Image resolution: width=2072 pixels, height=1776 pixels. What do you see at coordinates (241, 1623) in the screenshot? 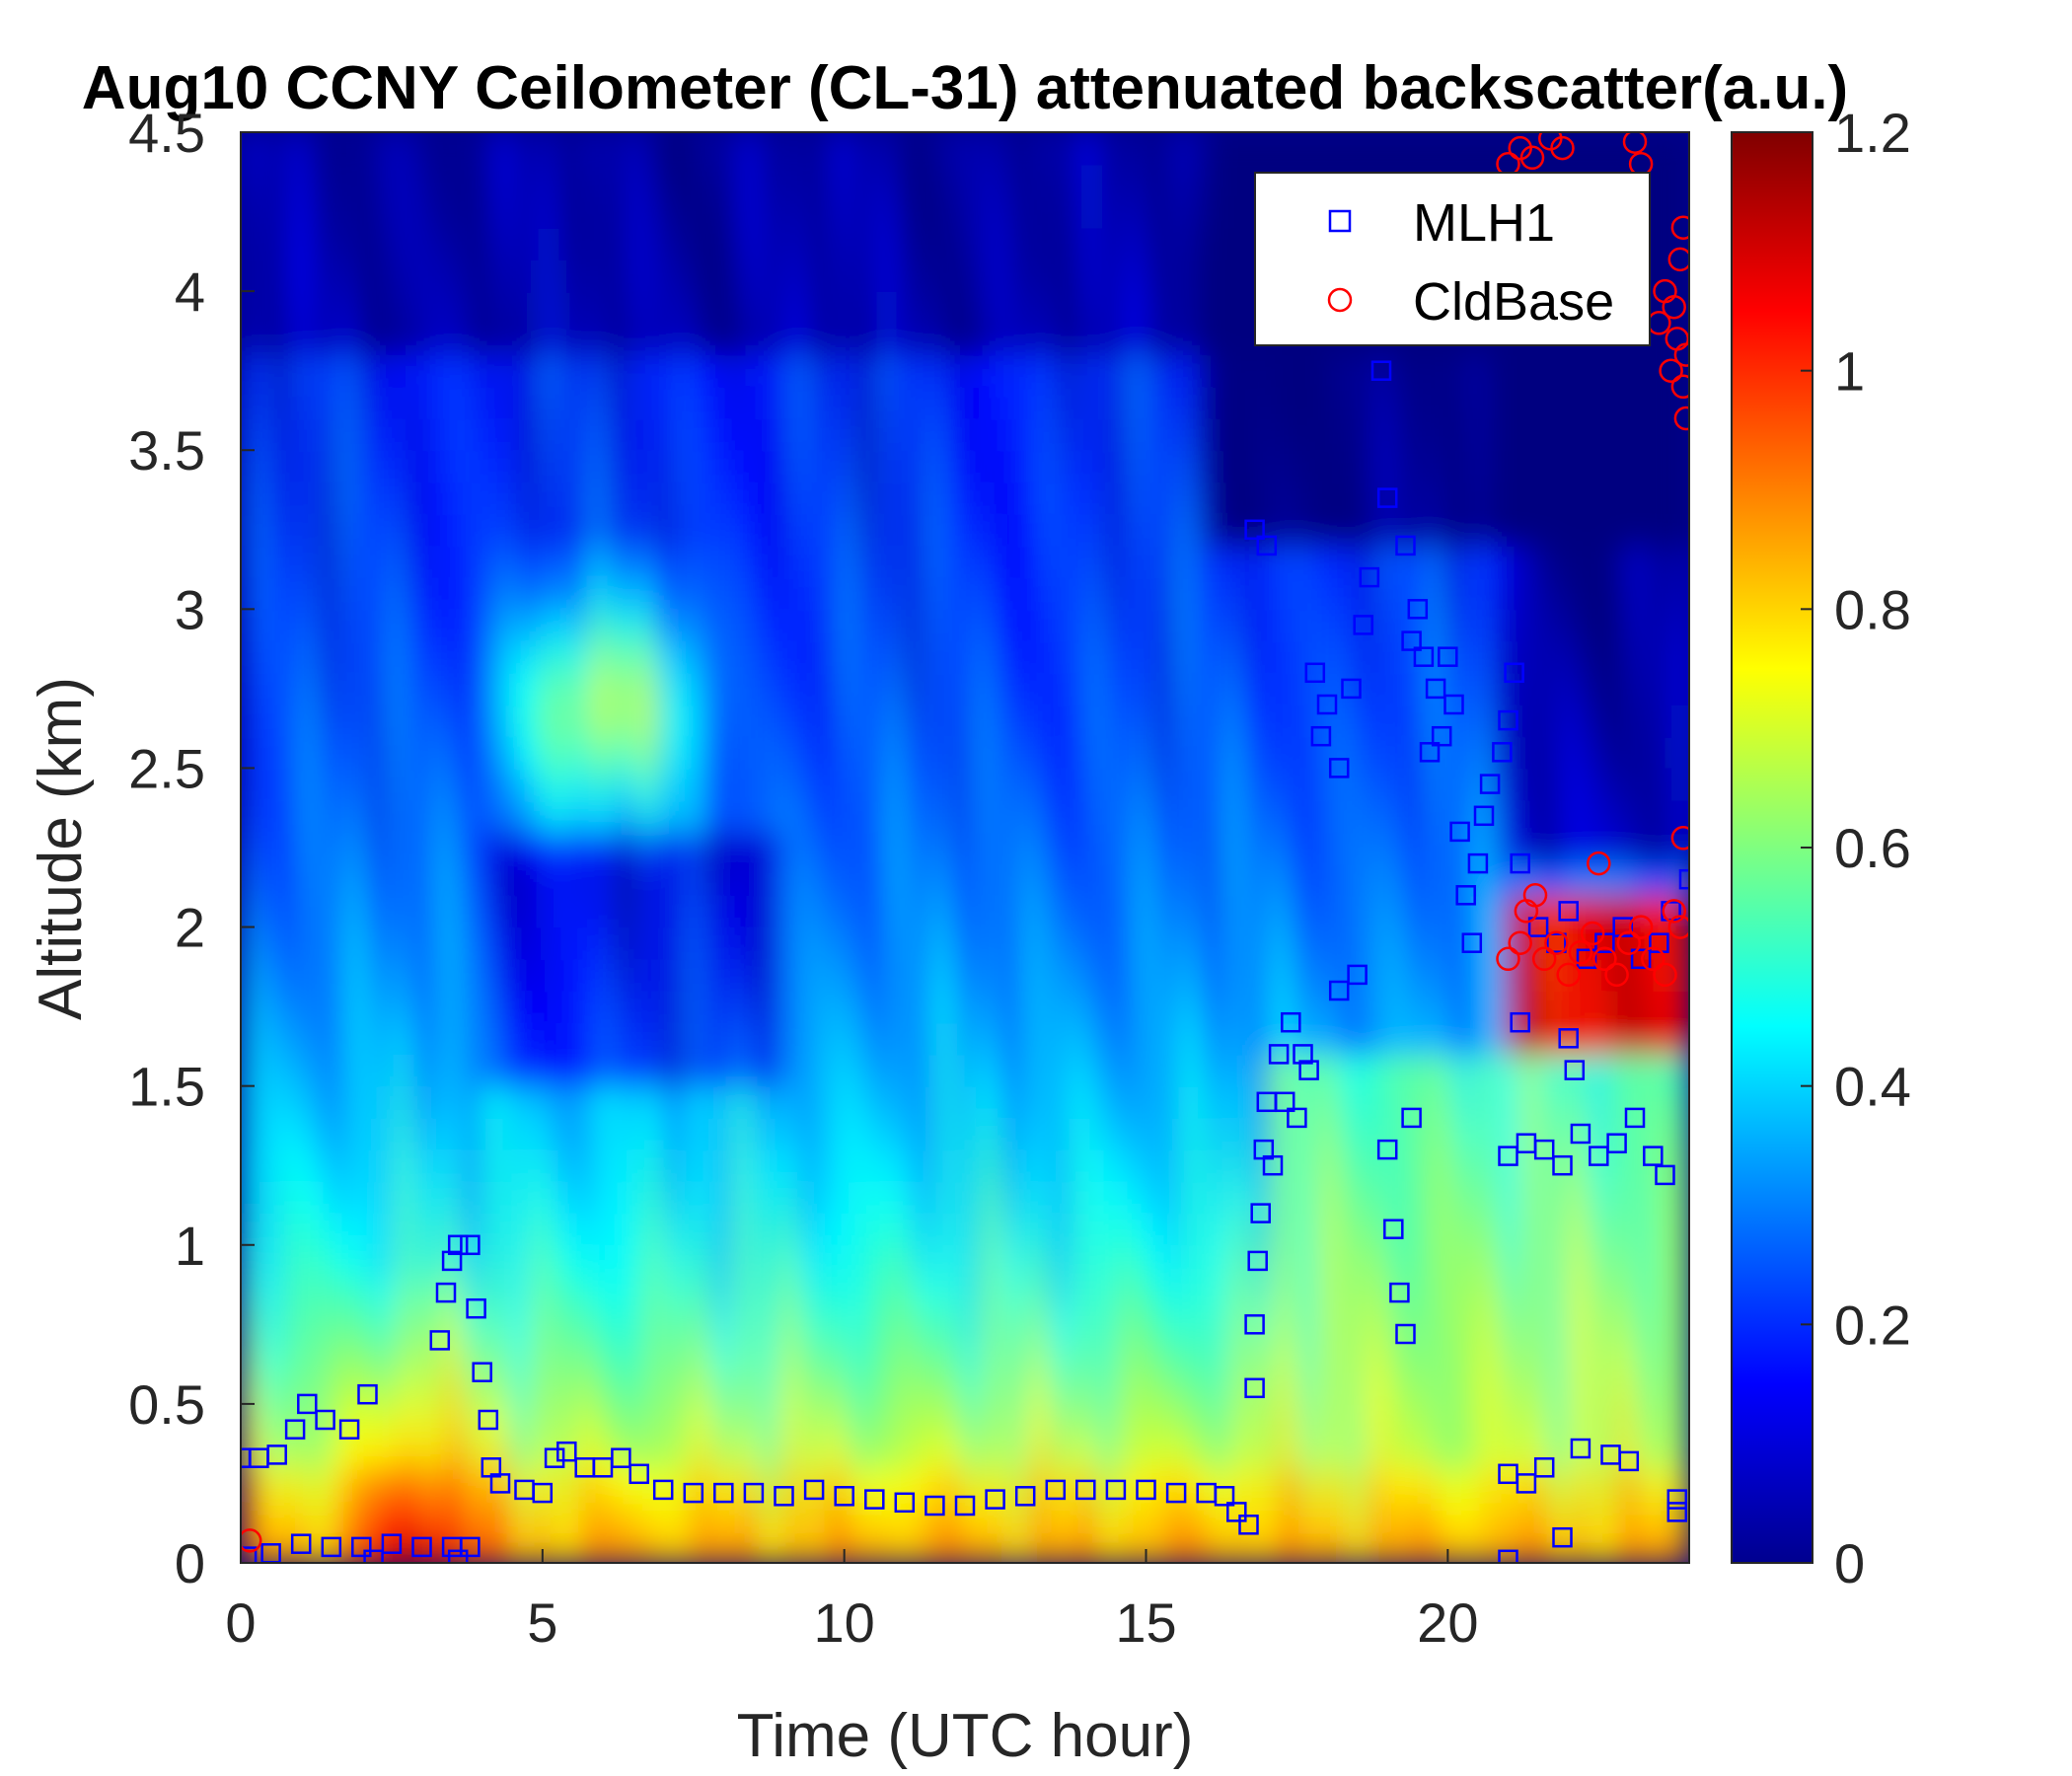
I see `x-tick-label: 0` at bounding box center [241, 1623].